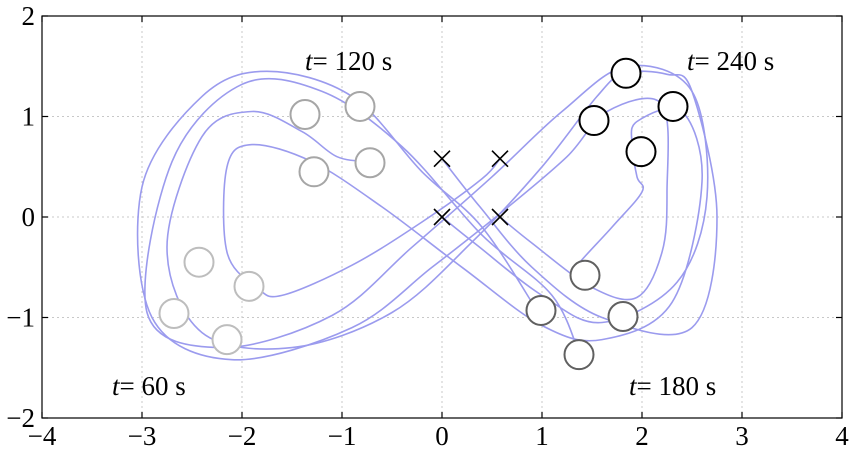  Describe the element at coordinates (142, 435) in the screenshot. I see `x-tick-label: −3` at that location.